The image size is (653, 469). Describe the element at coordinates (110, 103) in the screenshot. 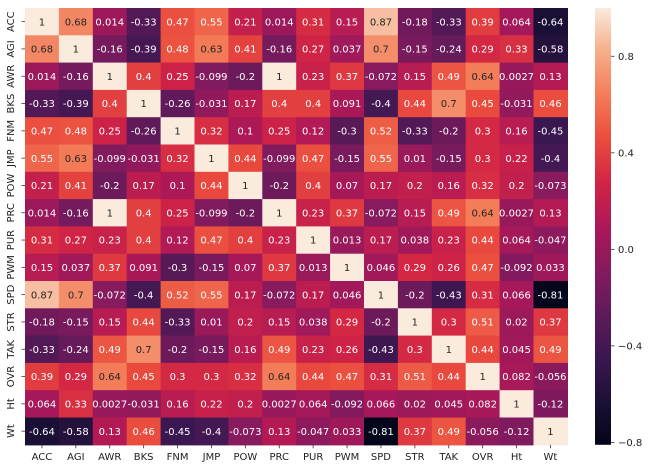

I see `heatmap-cell-bks-awr` at that location.